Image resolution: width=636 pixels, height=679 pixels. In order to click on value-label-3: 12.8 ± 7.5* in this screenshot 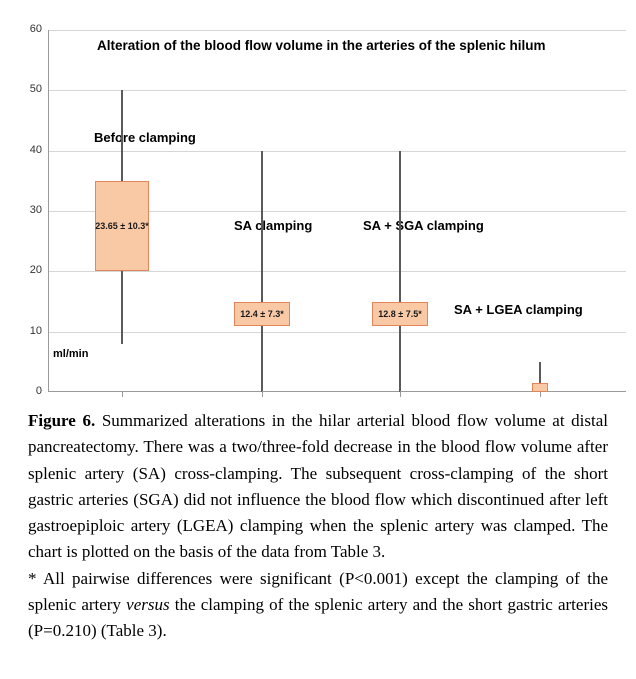, I will do `click(400, 313)`.